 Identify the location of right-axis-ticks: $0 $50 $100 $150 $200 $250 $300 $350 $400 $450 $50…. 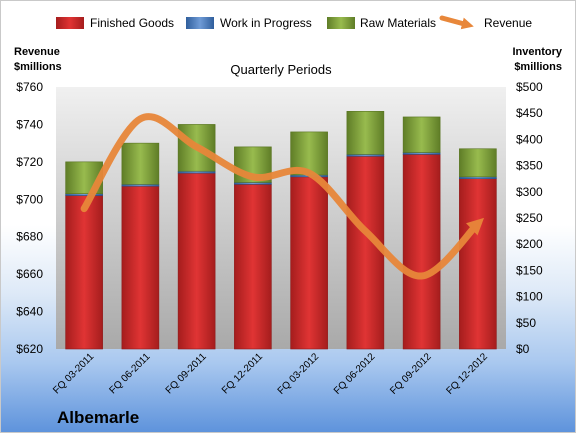
(529, 218).